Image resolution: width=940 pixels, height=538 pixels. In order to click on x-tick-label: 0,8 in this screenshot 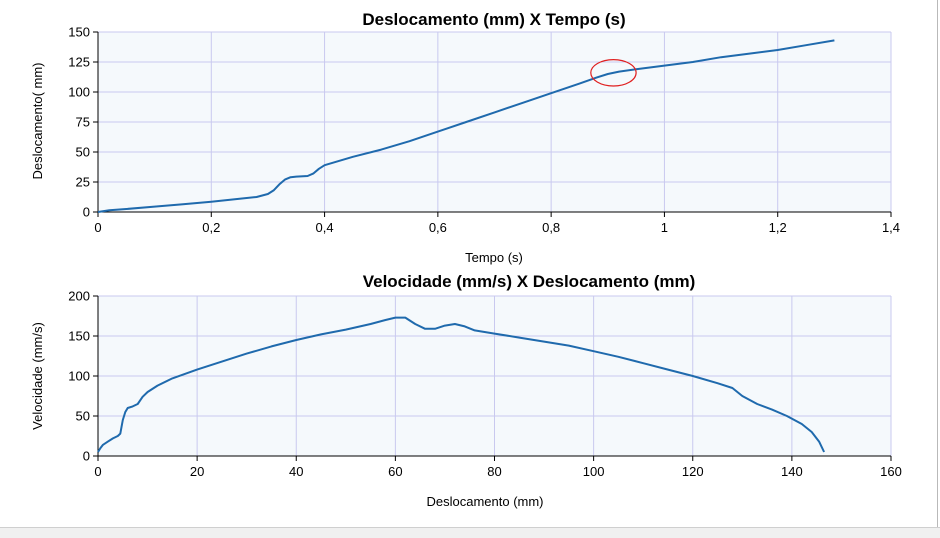, I will do `click(551, 227)`.